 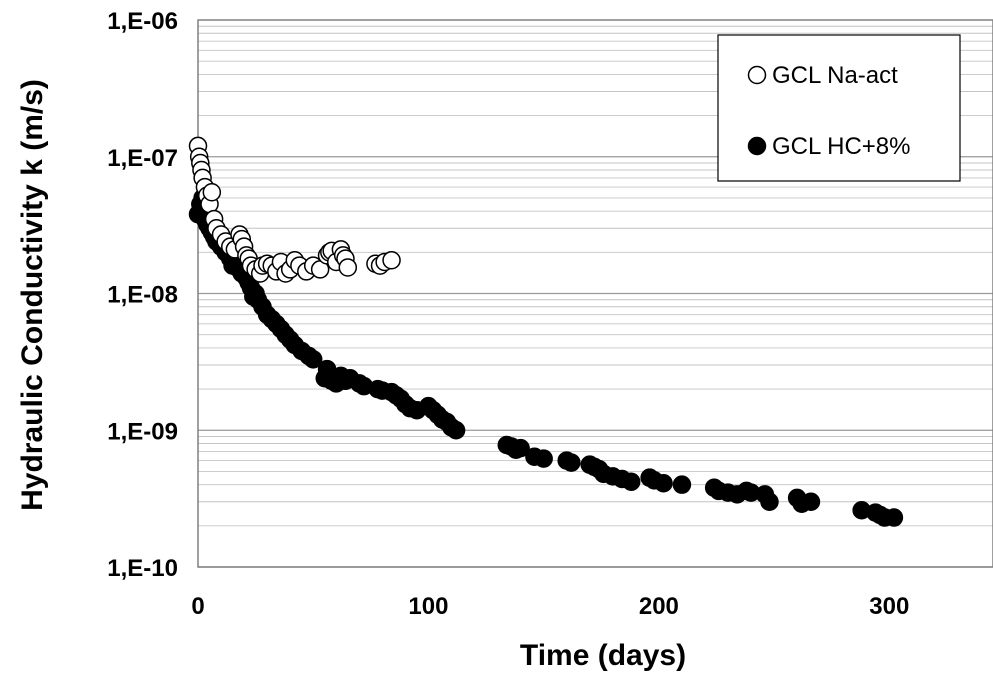 I want to click on x-axis-ticks: 0 100 200 300, so click(x=550, y=606).